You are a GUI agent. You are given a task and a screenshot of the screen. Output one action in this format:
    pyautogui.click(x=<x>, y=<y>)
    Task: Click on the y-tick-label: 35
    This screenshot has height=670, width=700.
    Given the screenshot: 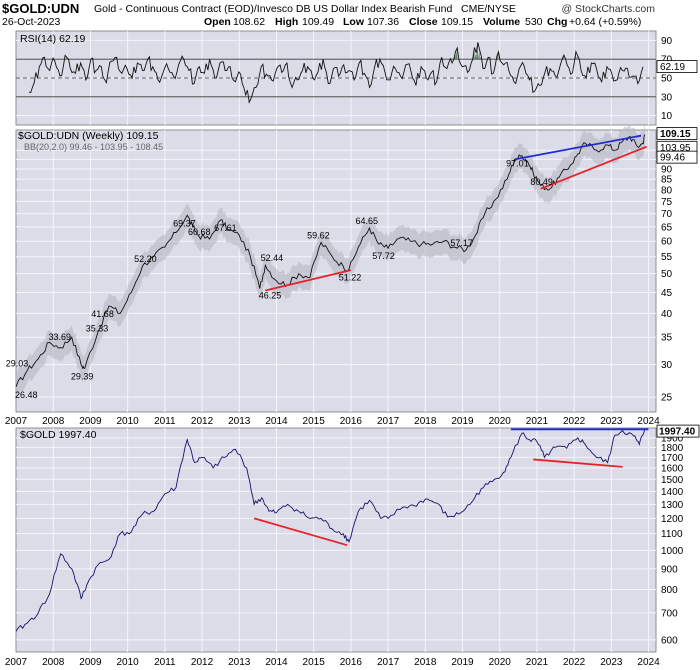 What is the action you would take?
    pyautogui.click(x=667, y=338)
    